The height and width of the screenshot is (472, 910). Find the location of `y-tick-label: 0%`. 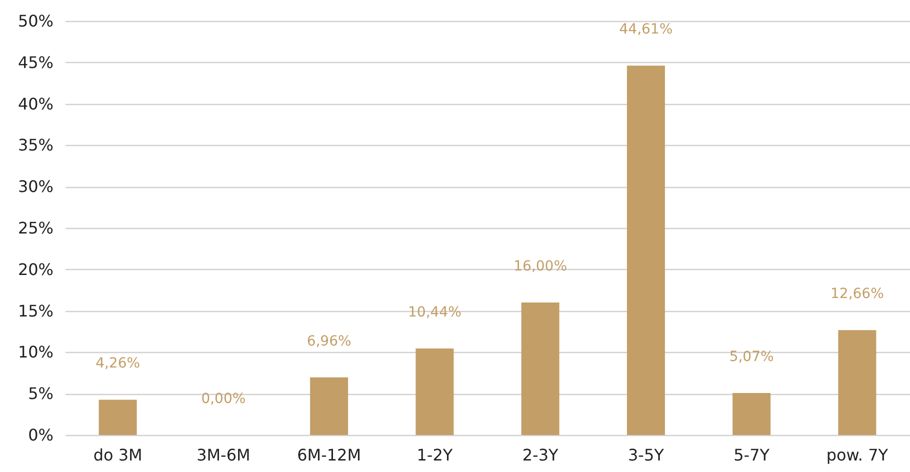

y-tick-label: 0% is located at coordinates (41, 435).